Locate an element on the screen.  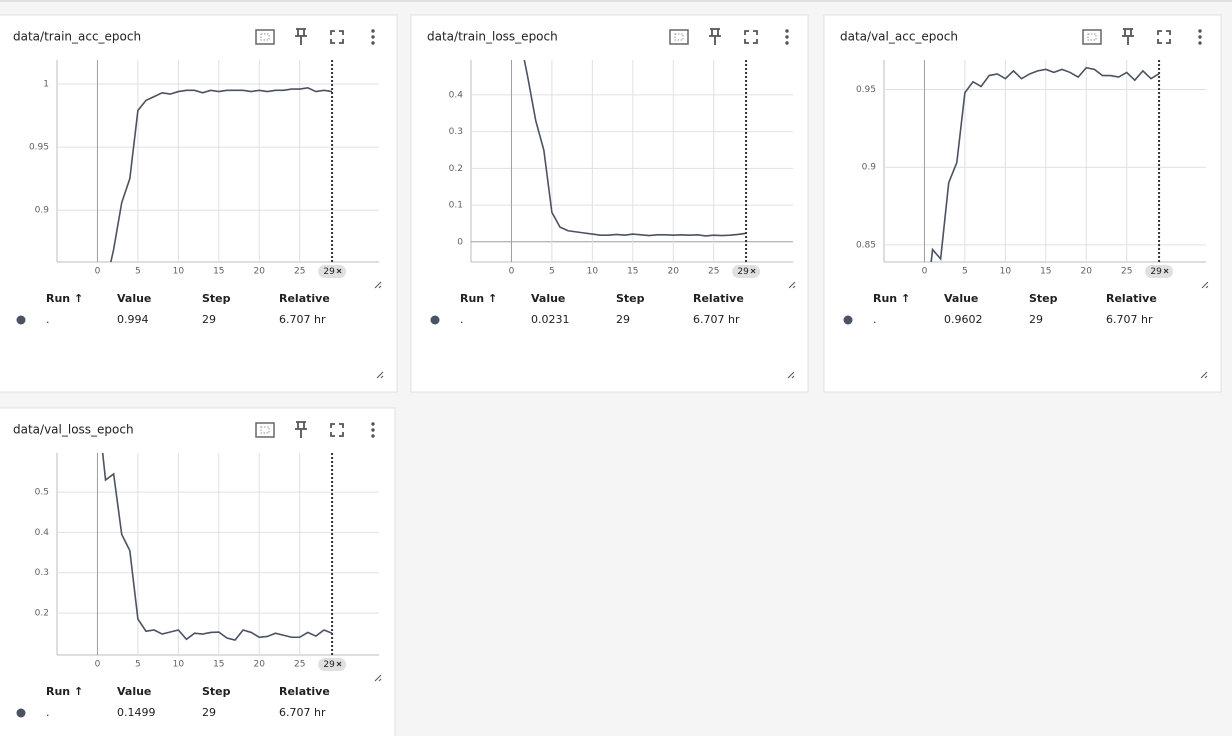
y-tick-label: 0.85 is located at coordinates (866, 245).